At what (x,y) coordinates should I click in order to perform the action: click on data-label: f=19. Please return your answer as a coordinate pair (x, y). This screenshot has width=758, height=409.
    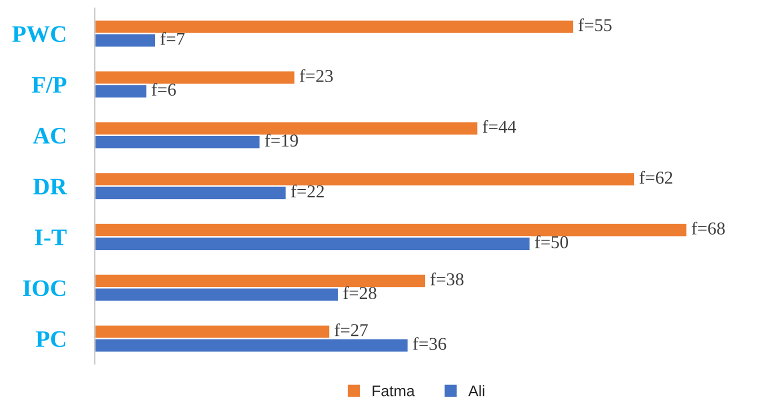
    Looking at the image, I should click on (281, 140).